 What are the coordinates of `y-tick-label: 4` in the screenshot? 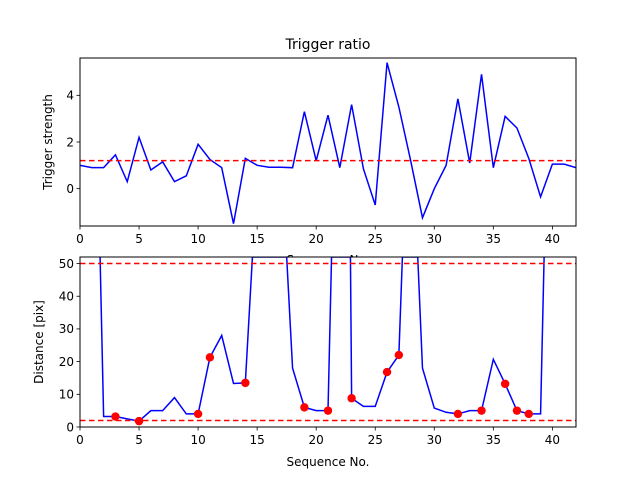 It's located at (70, 96).